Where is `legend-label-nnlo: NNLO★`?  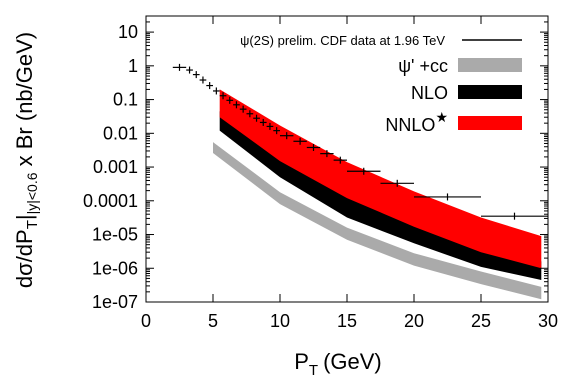
legend-label-nnlo: NNLO★ is located at coordinates (416, 122).